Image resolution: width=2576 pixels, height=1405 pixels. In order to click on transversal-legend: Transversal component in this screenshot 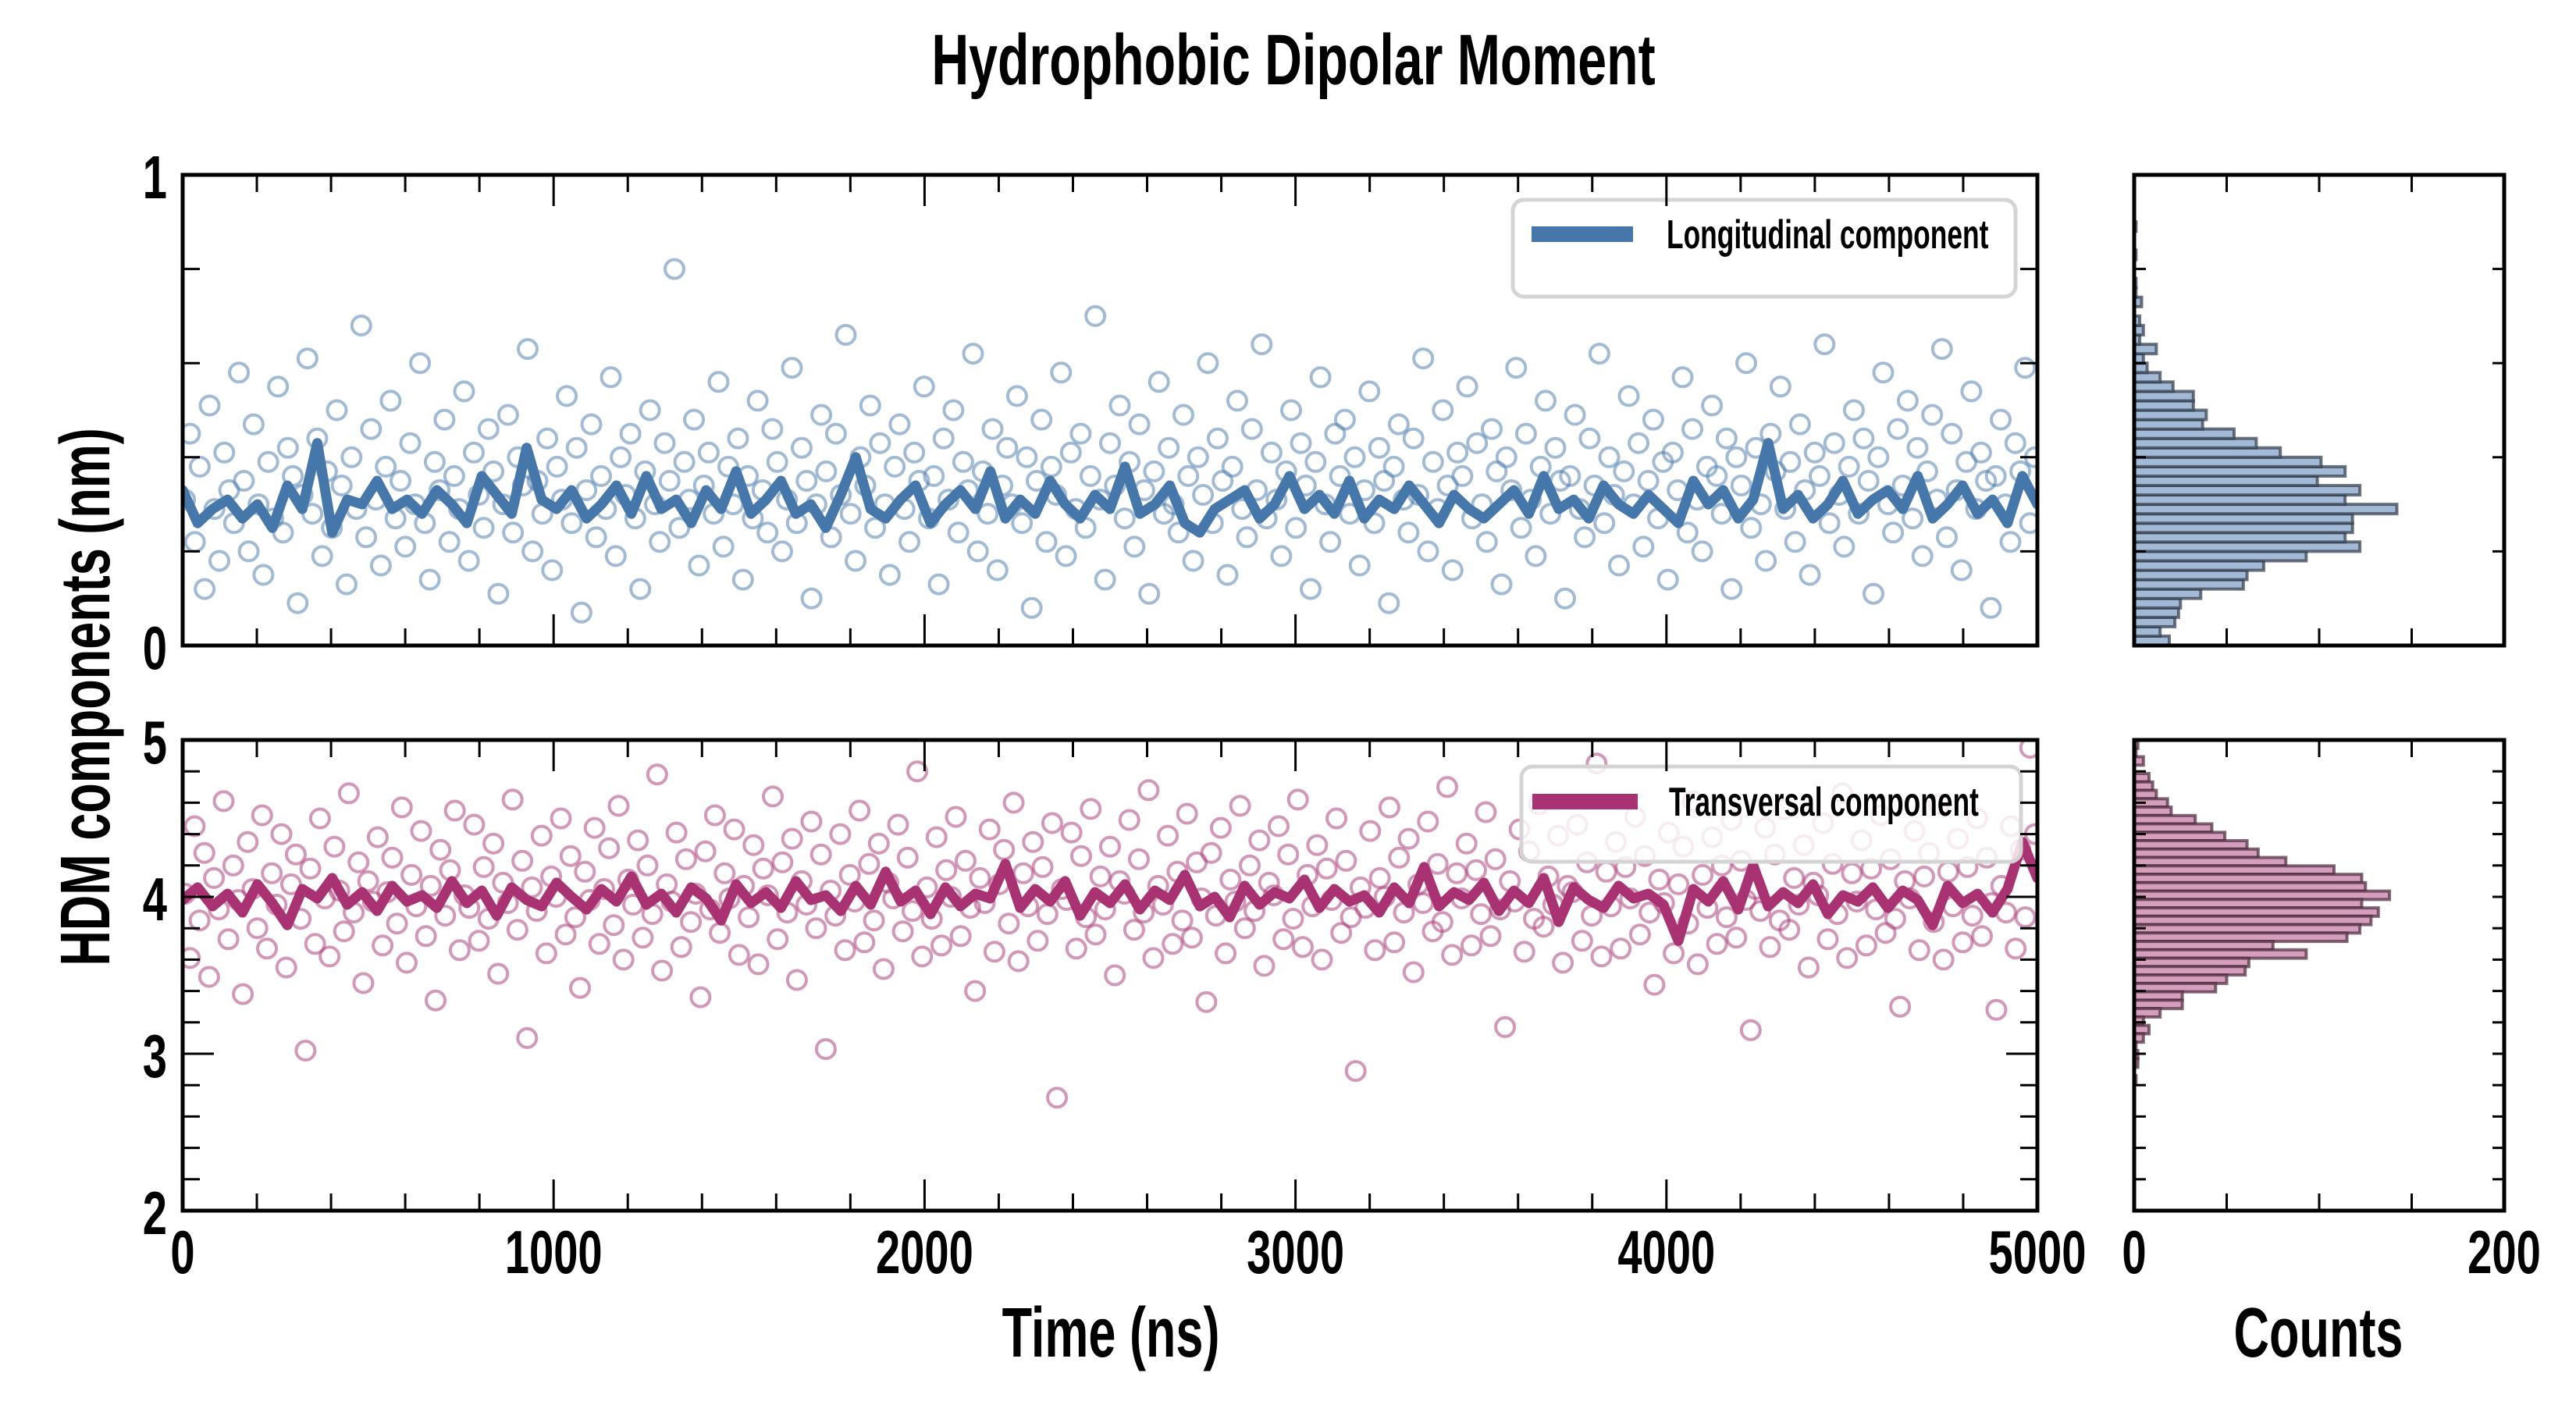, I will do `click(1771, 814)`.